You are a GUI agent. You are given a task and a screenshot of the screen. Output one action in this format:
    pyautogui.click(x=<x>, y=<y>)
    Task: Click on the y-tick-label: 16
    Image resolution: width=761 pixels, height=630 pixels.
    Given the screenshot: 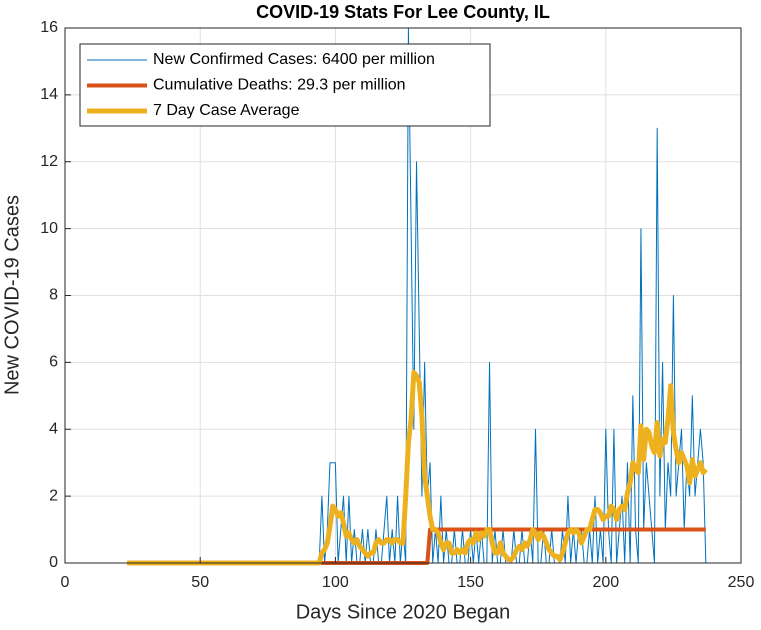 What is the action you would take?
    pyautogui.click(x=49, y=27)
    